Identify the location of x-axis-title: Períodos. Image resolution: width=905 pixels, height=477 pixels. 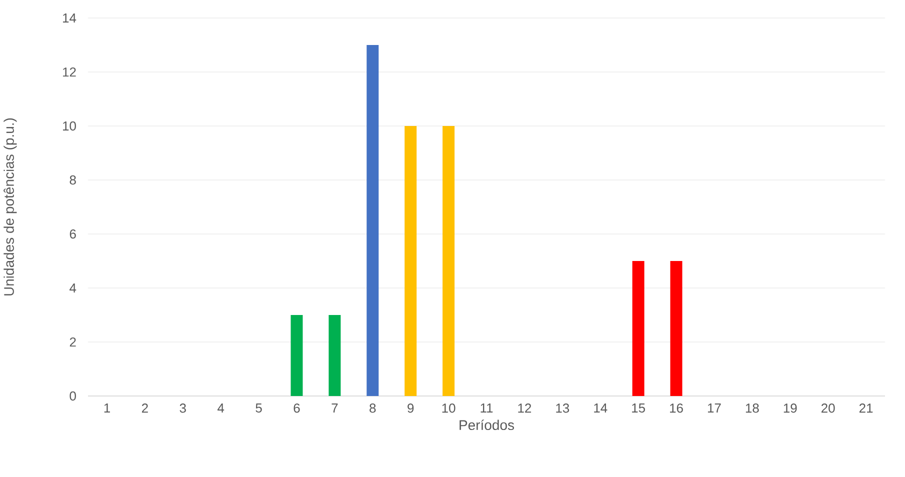
(487, 425).